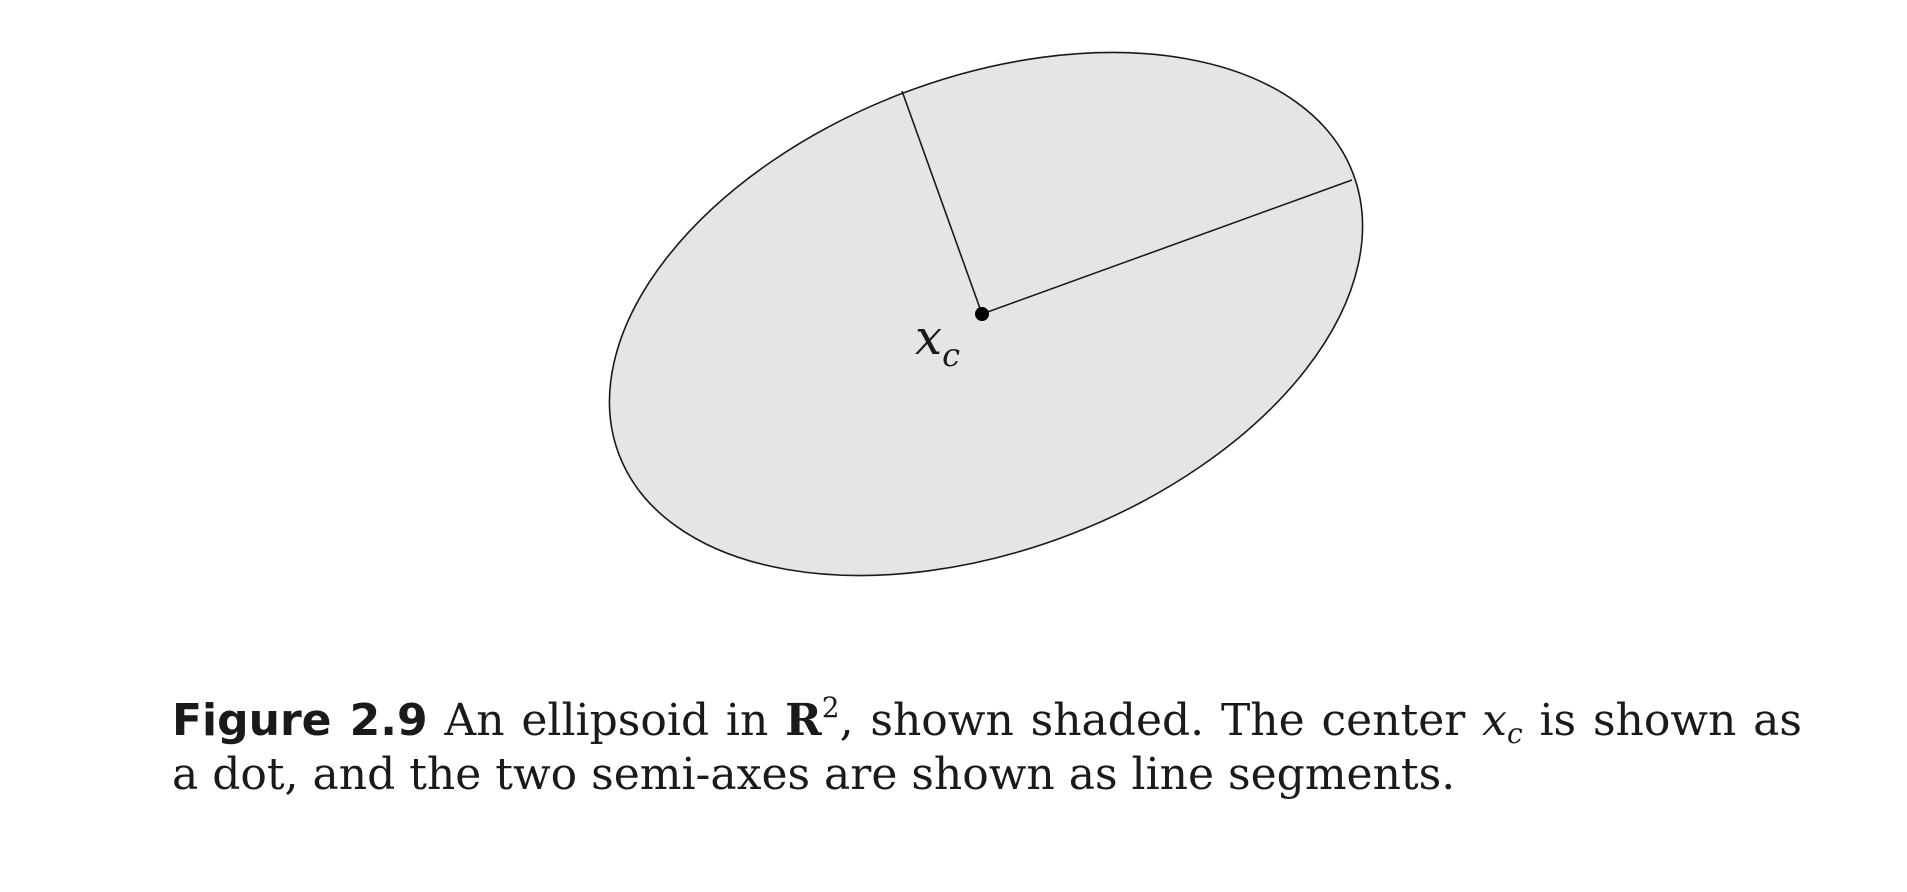  What do you see at coordinates (929, 338) in the screenshot?
I see `center-label-base: x` at bounding box center [929, 338].